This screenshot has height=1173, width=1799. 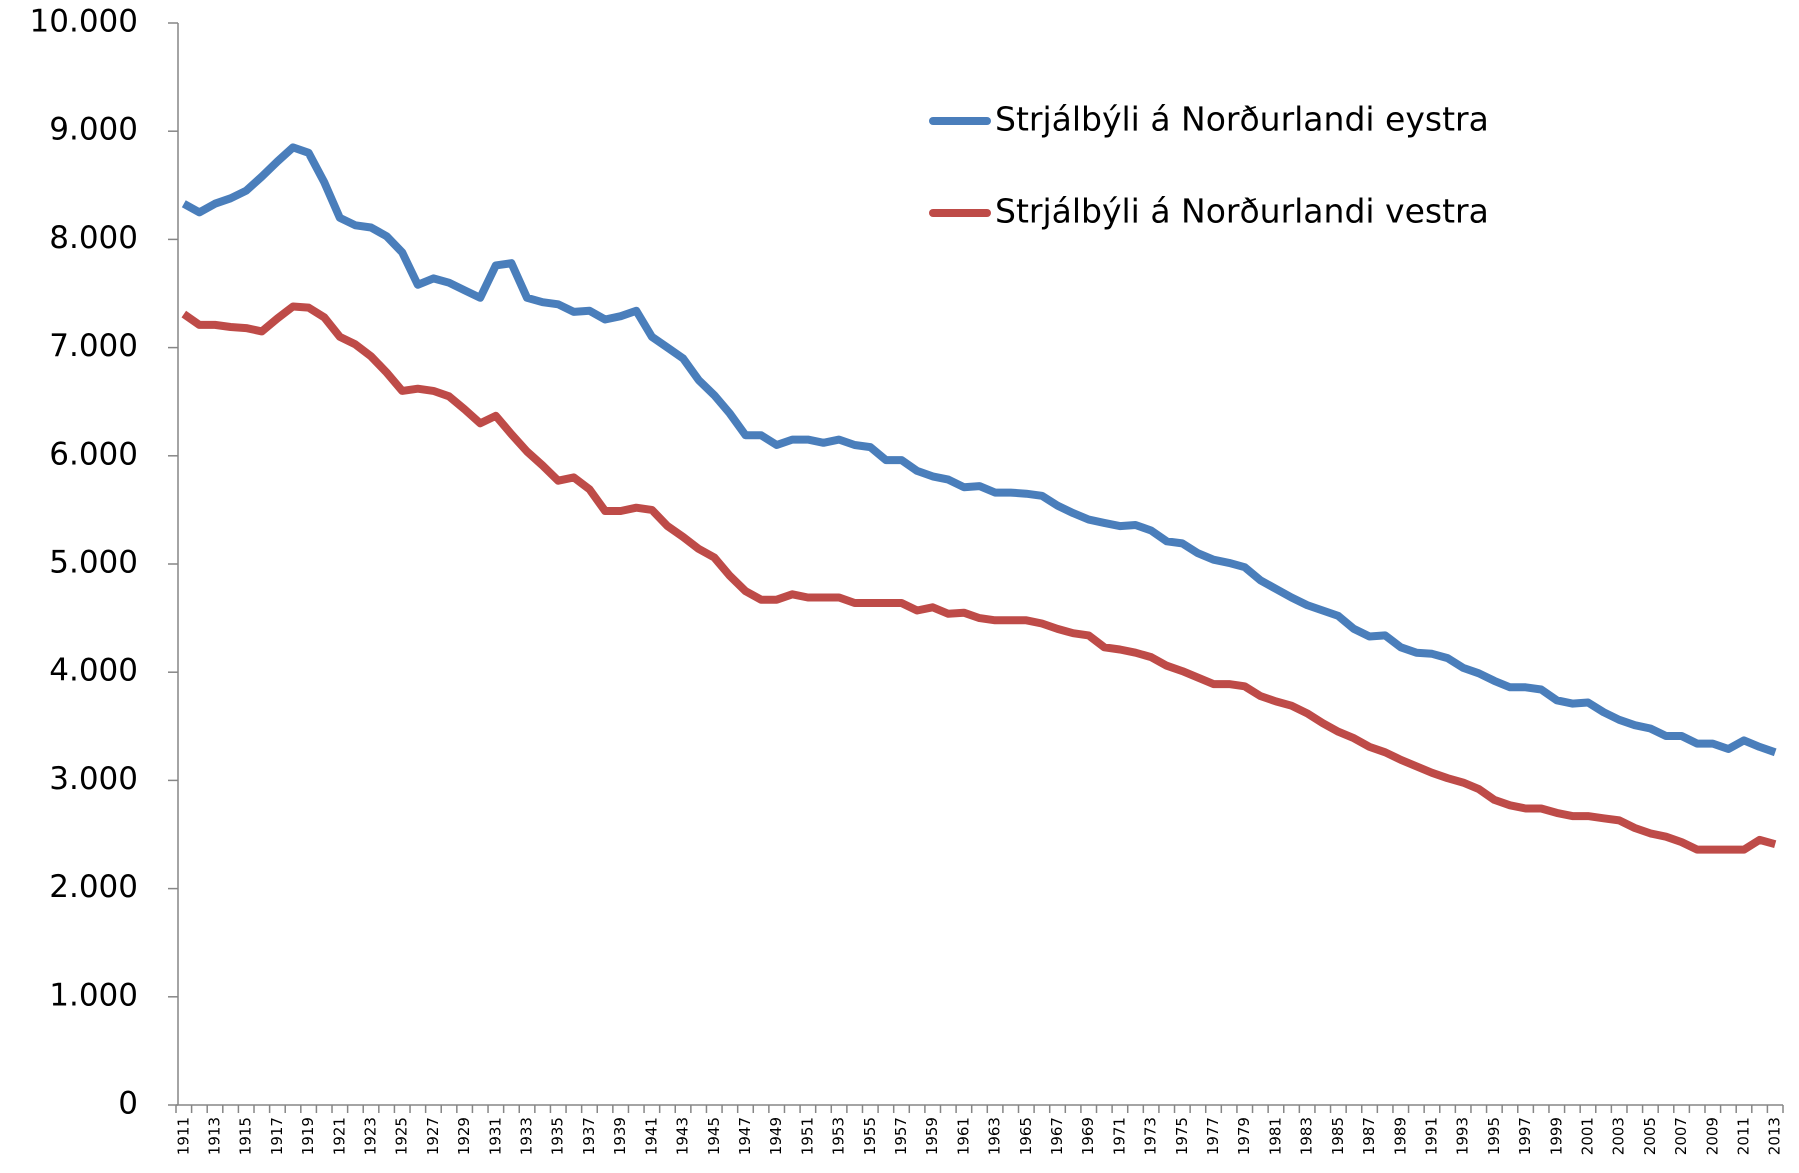 What do you see at coordinates (1338, 1136) in the screenshot?
I see `x-tick-label: 1985` at bounding box center [1338, 1136].